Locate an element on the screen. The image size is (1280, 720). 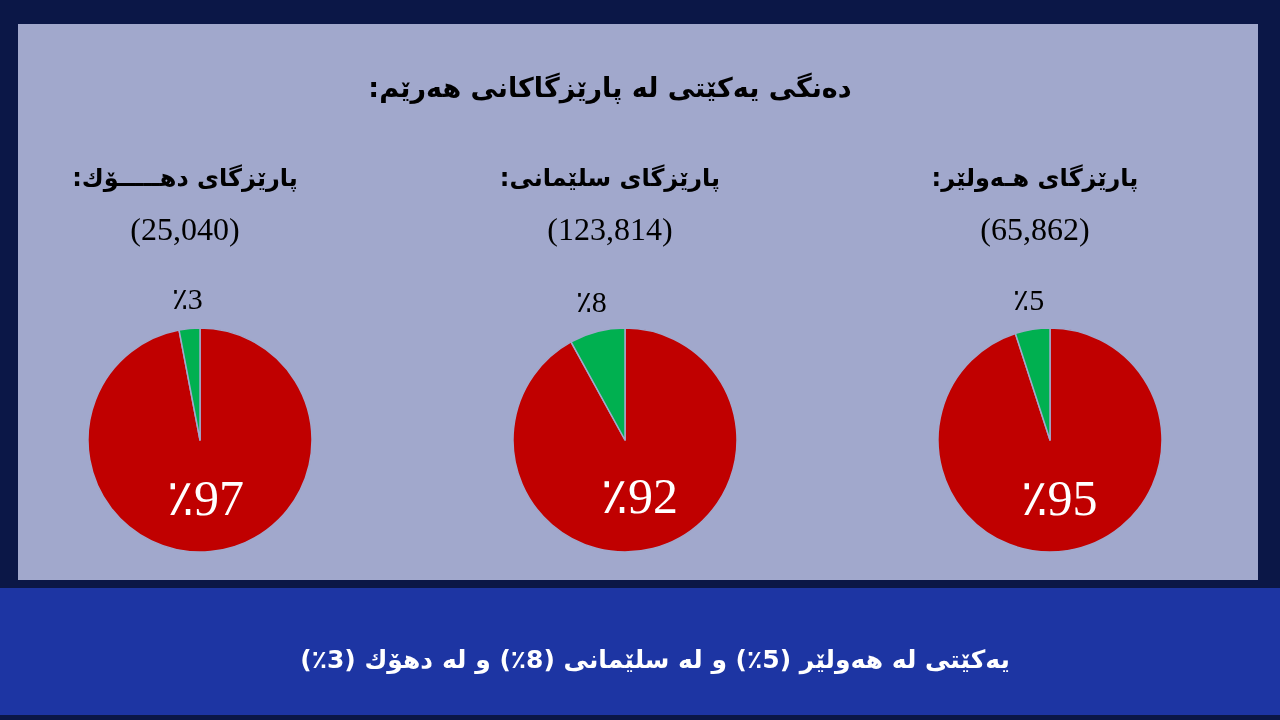
data-label: ٪97 is located at coordinates (205, 497).